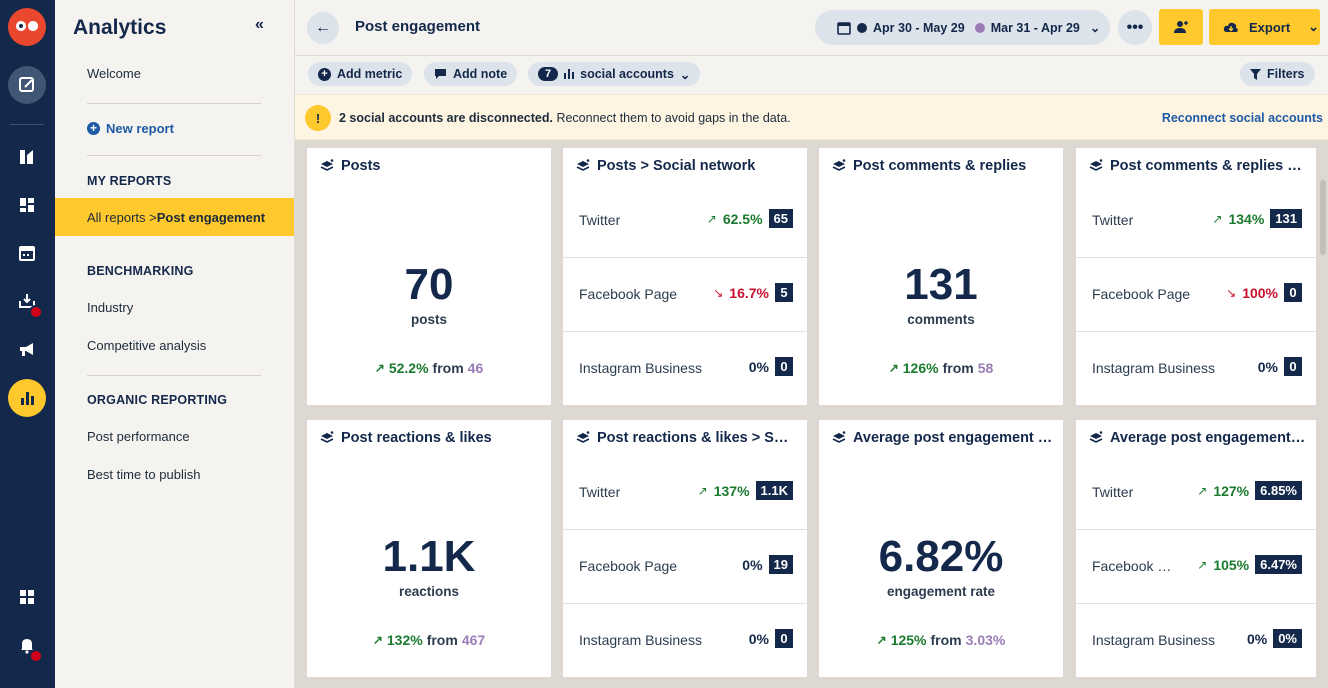  I want to click on streams-icon, so click(27, 157).